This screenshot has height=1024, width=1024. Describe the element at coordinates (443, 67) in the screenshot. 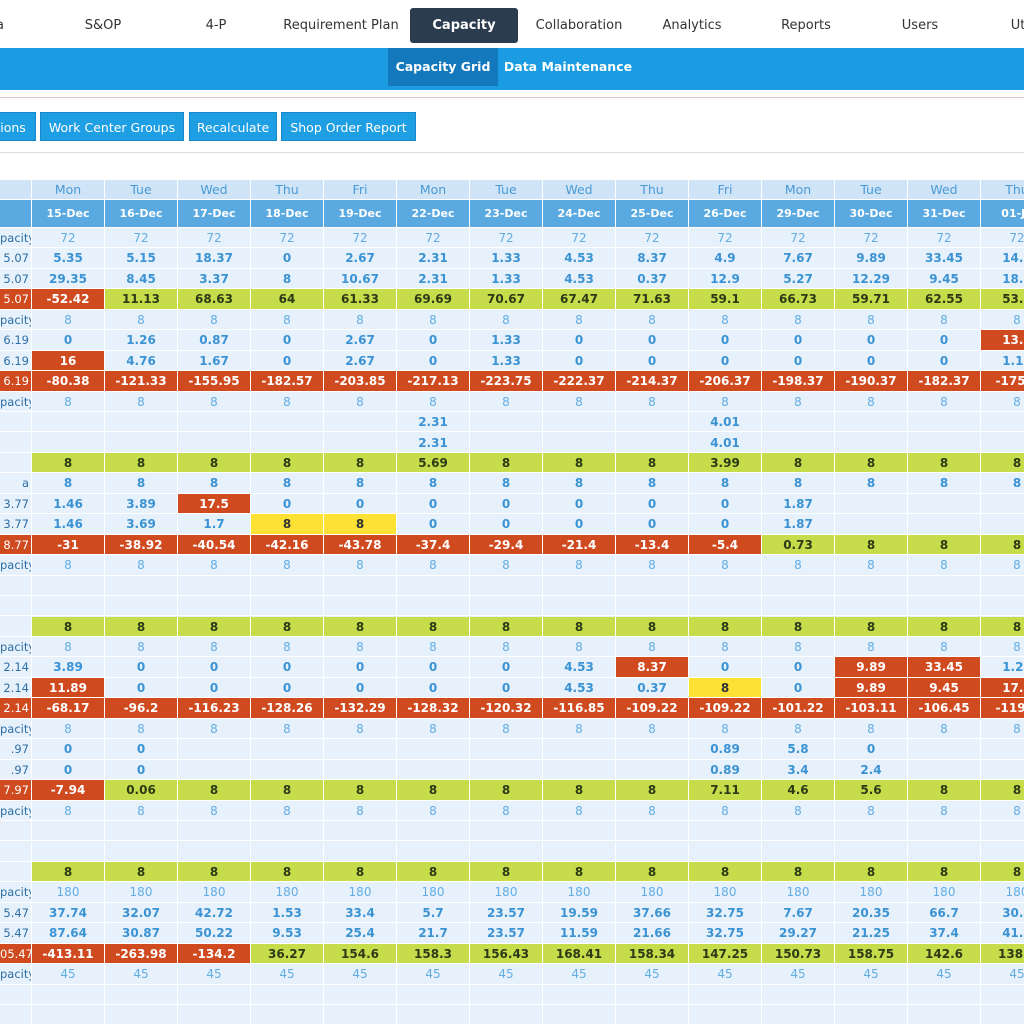

I see `sub-nav-tab: Capacity Grid` at that location.